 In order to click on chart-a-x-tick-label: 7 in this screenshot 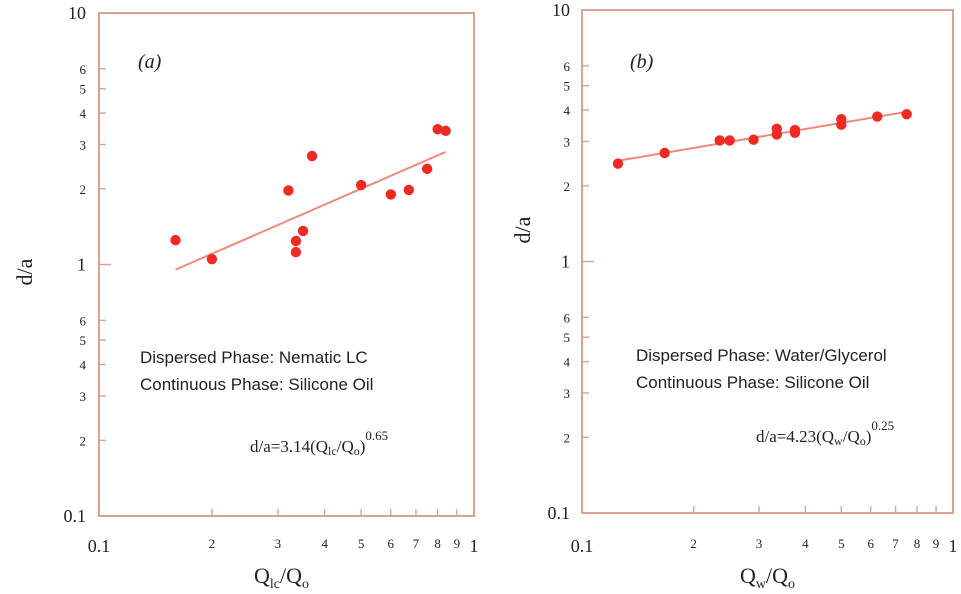, I will do `click(416, 543)`.